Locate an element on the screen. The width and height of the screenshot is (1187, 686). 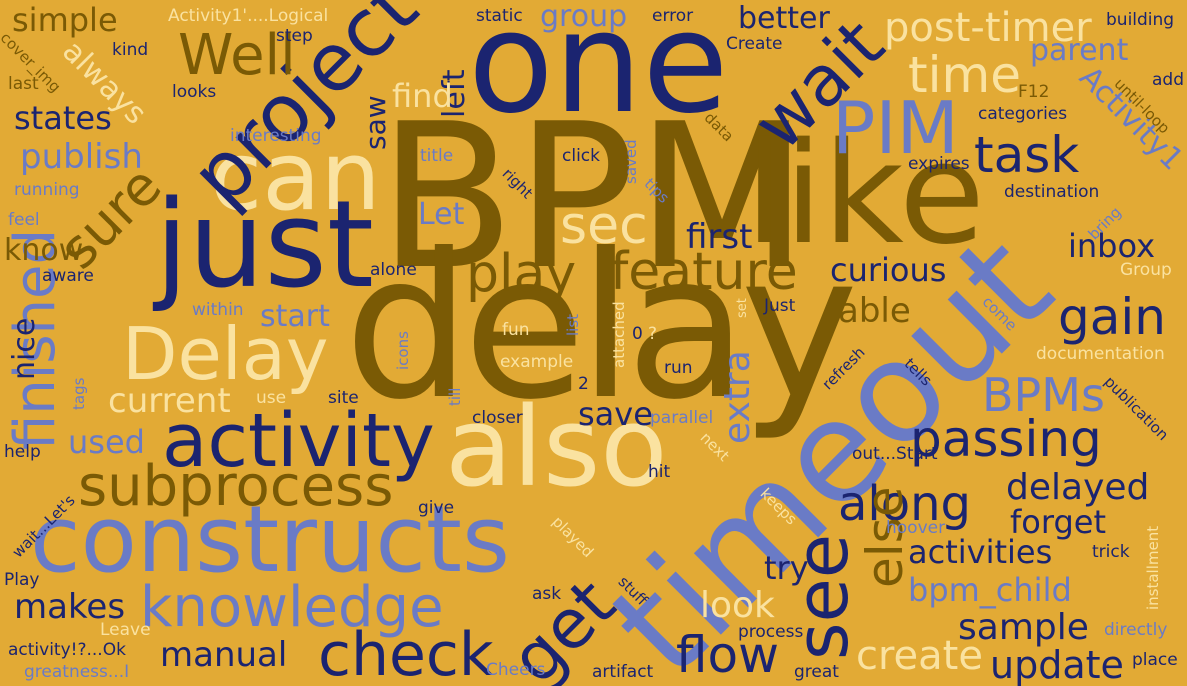
word-forget: forget is located at coordinates (1058, 522).